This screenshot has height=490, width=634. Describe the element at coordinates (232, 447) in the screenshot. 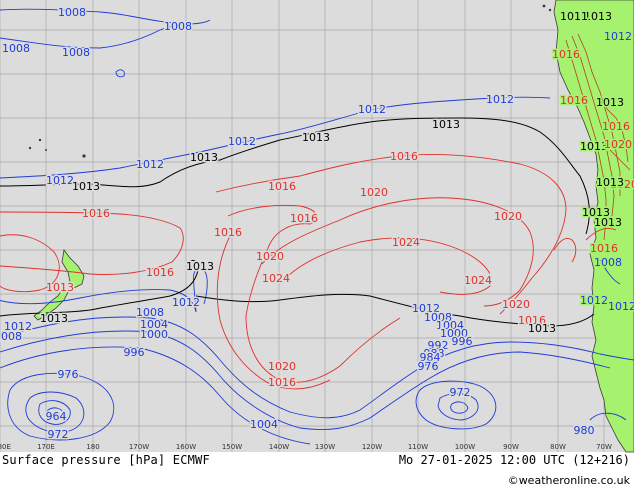

I see `lon-tick-label: 150W` at that location.